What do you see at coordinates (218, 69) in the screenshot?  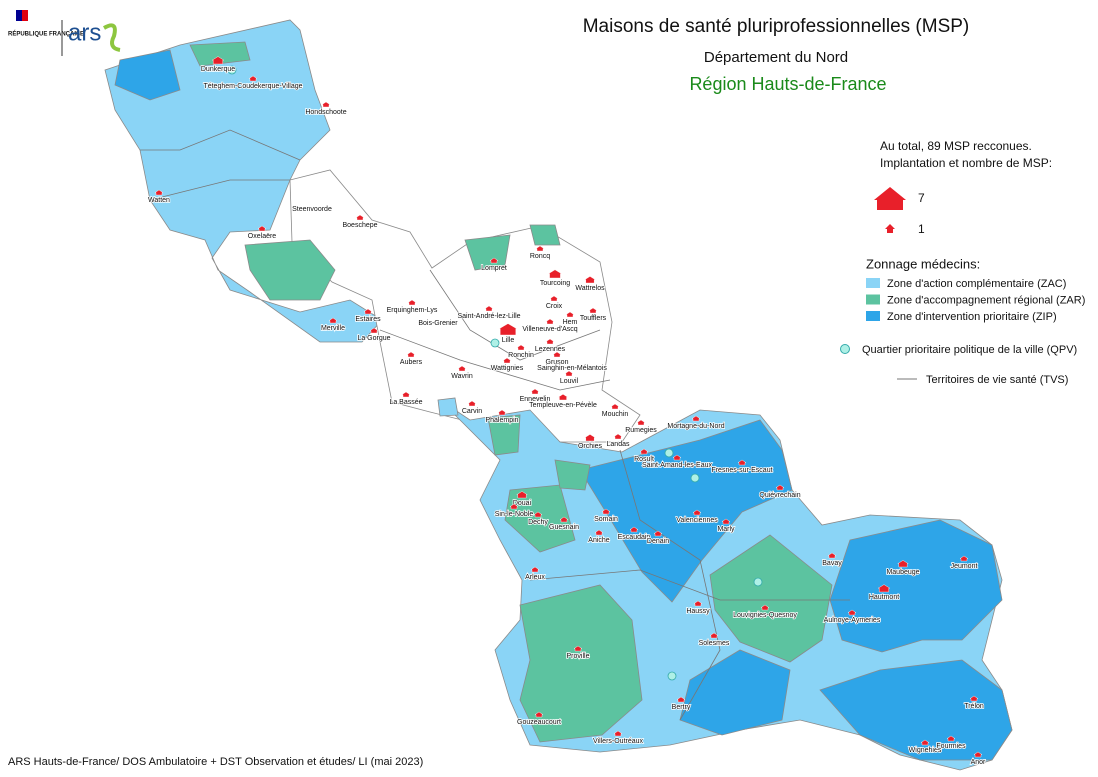 I see `place-label: Dunkerque` at bounding box center [218, 69].